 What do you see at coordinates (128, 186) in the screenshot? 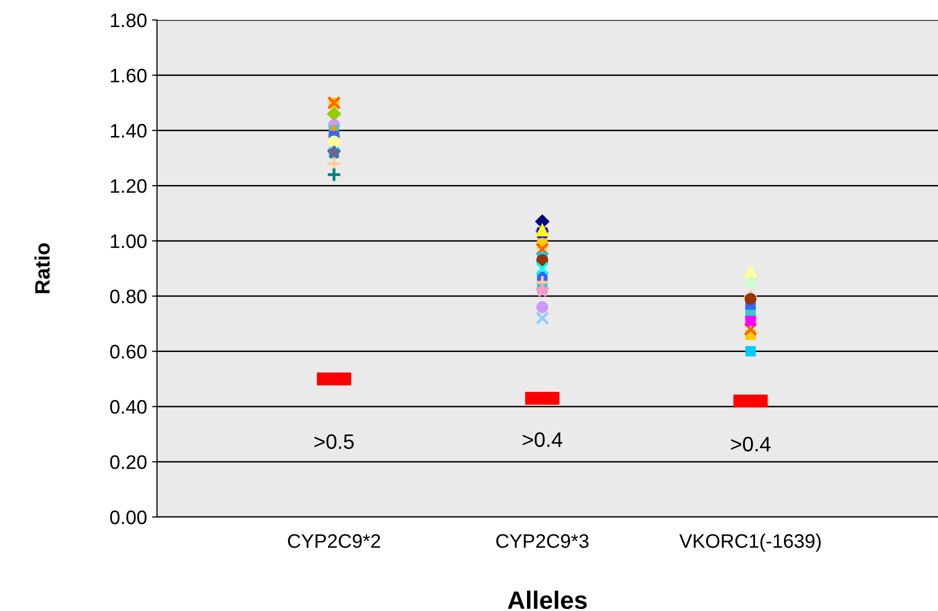
I see `y-tick-label: 1.20` at bounding box center [128, 186].